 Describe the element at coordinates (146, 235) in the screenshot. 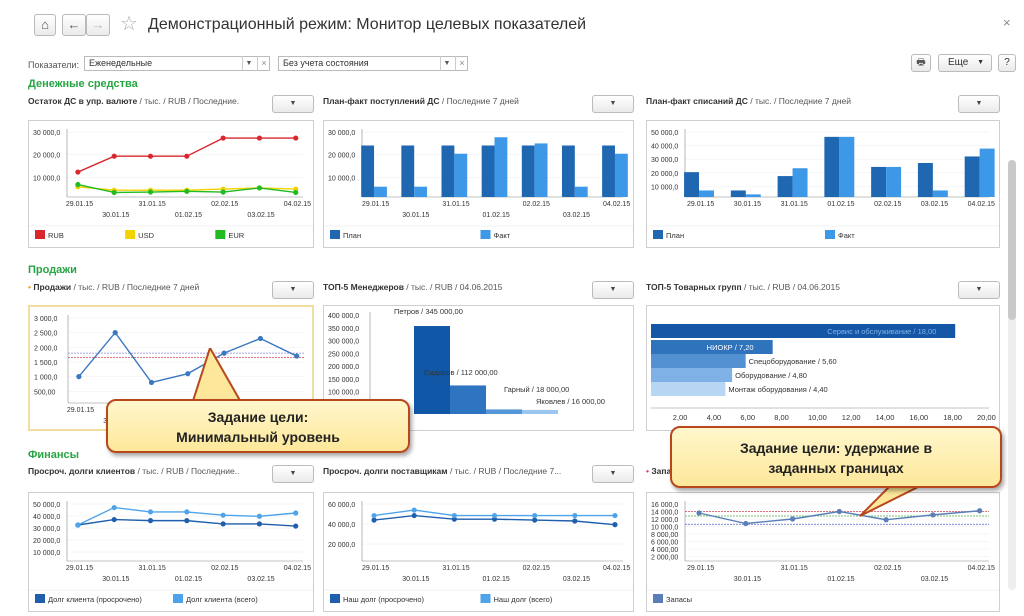

I see `legend-label: USD` at that location.